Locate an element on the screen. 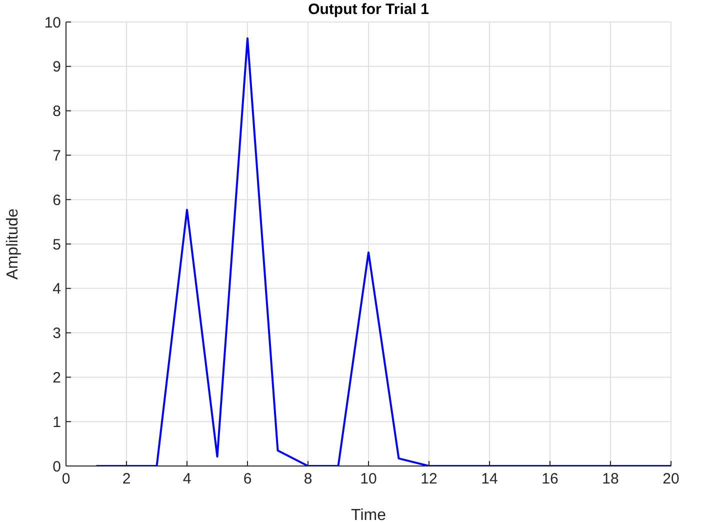  x-tick-label: 20 is located at coordinates (671, 479).